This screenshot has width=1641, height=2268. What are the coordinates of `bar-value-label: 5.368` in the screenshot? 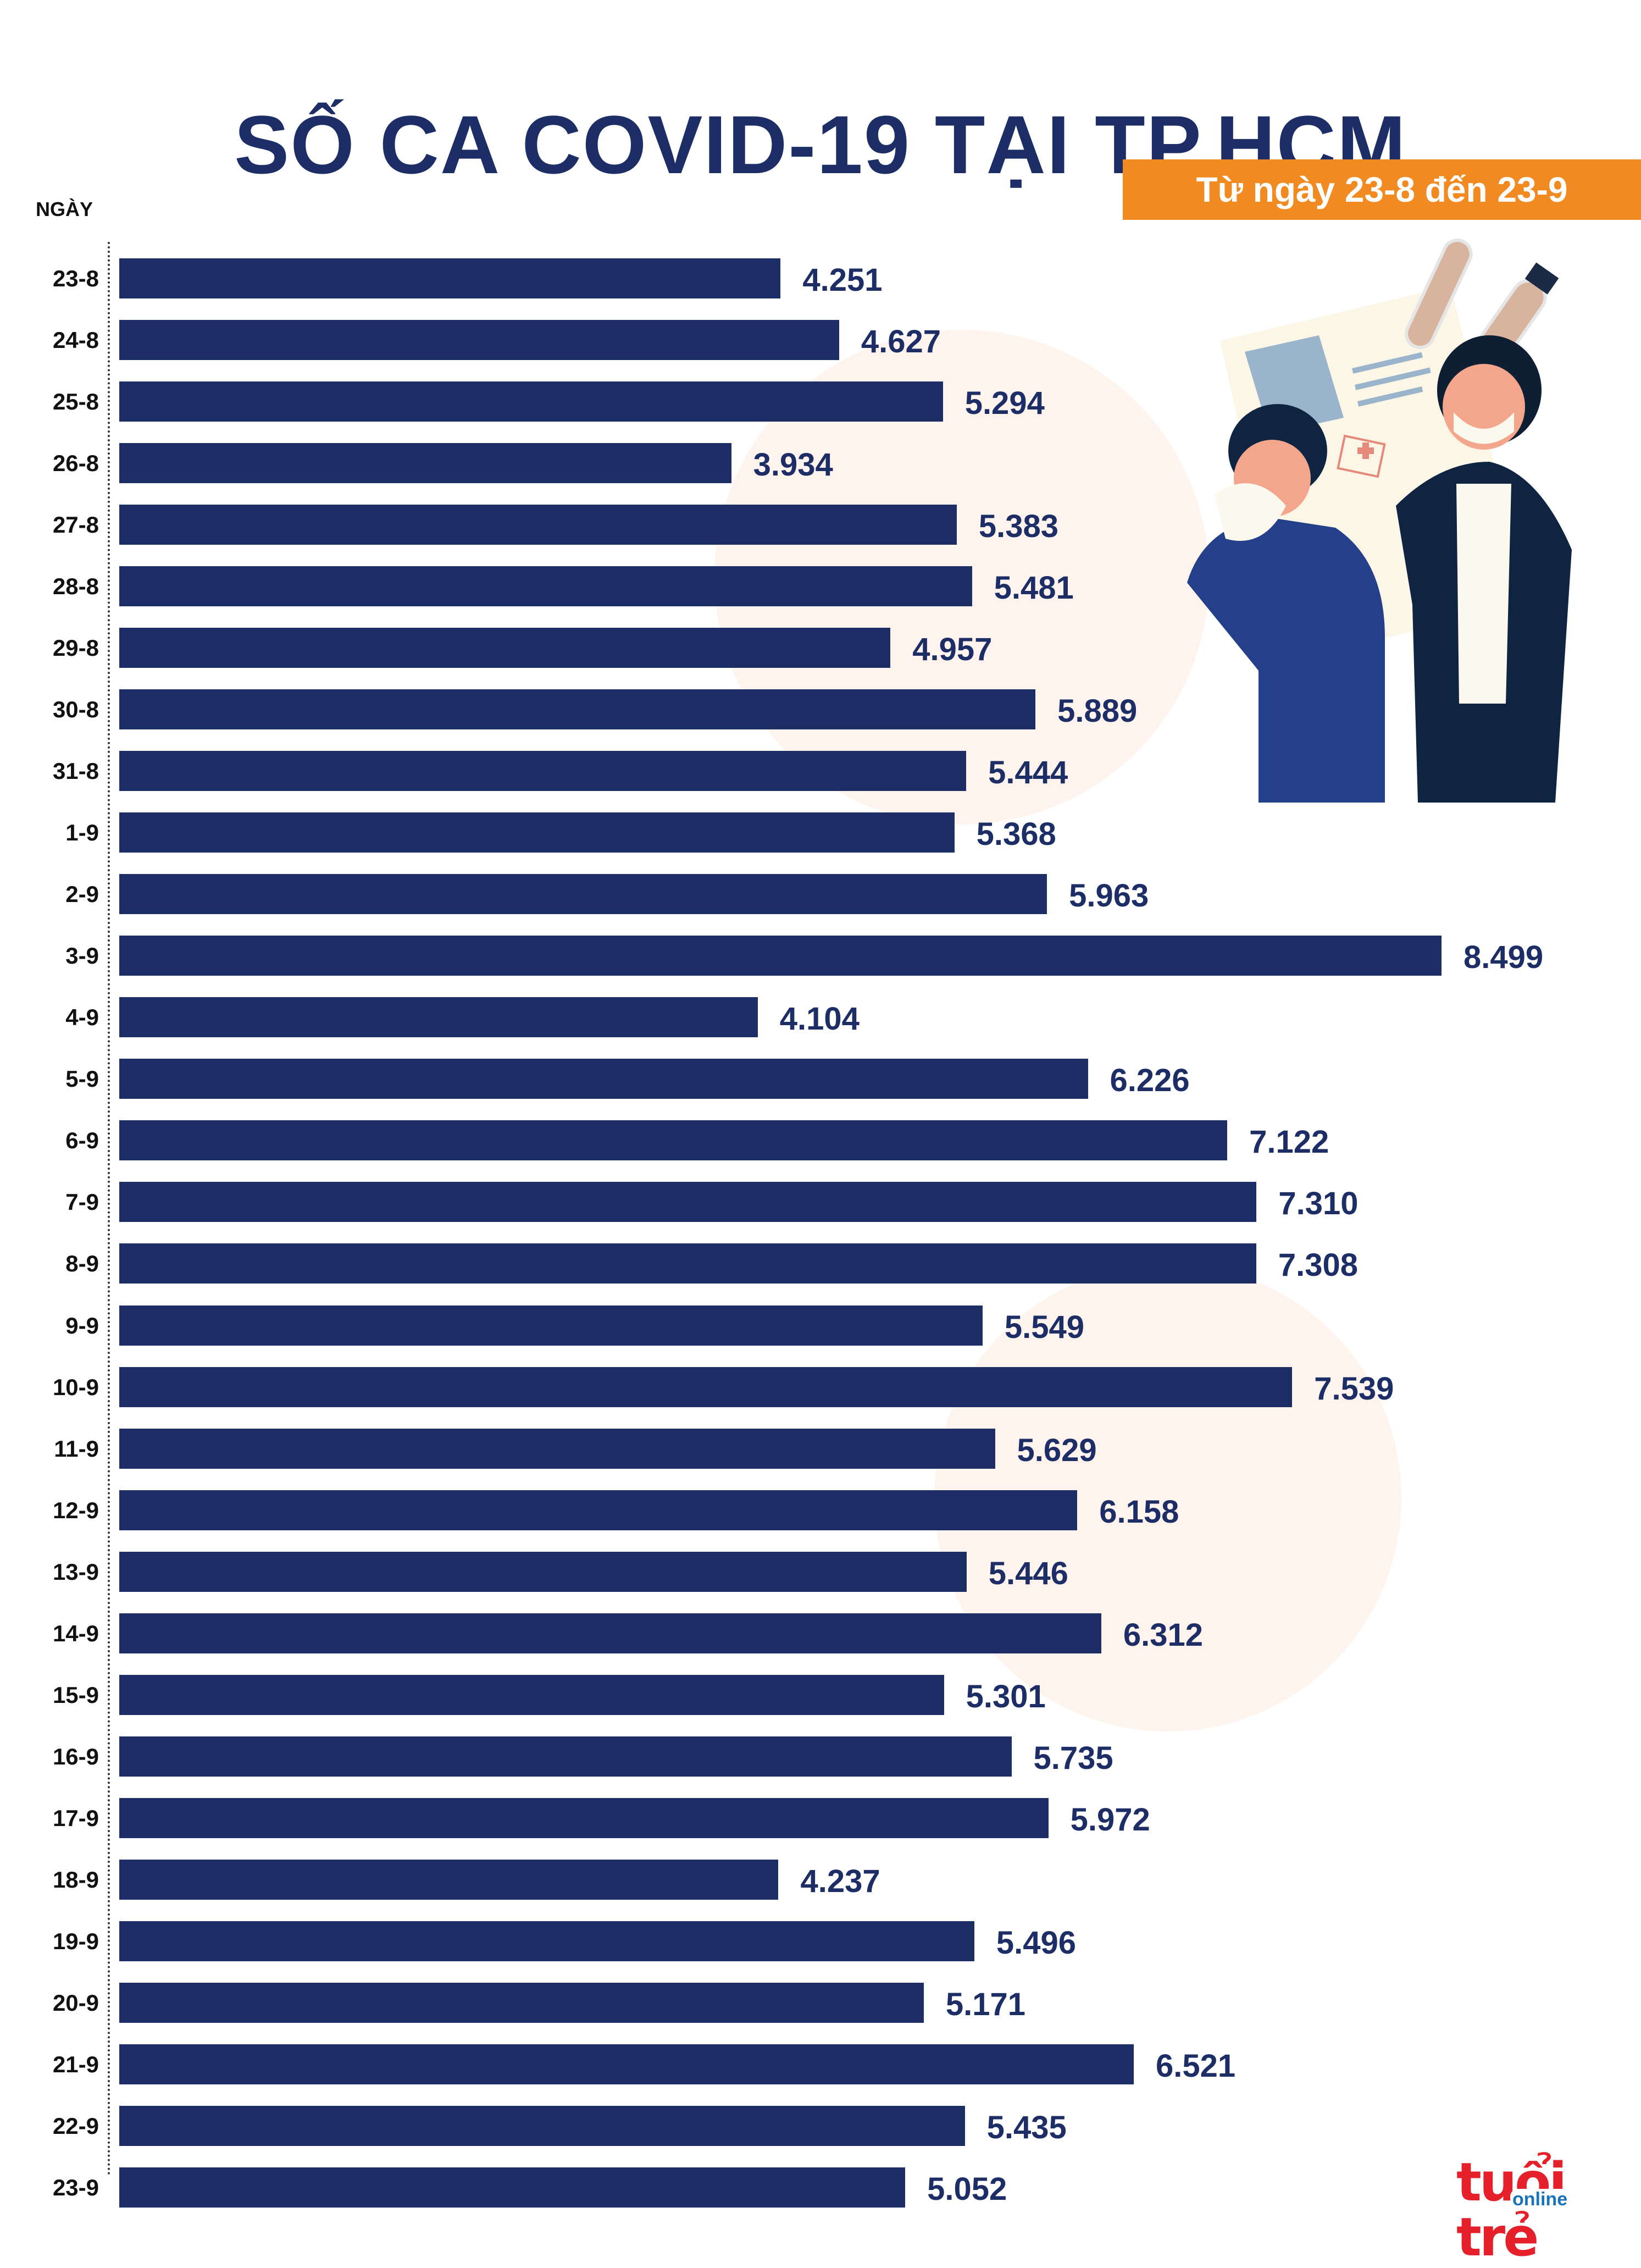 It's located at (1016, 834).